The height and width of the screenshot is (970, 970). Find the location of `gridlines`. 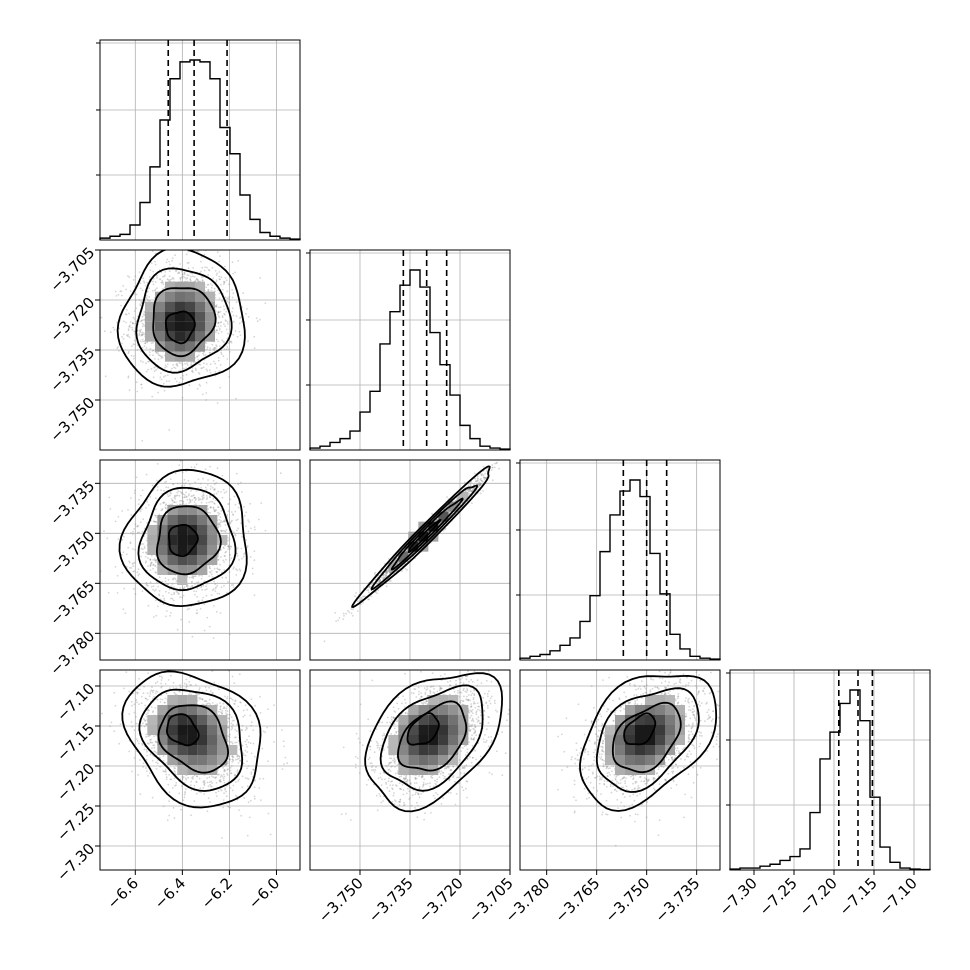

gridlines is located at coordinates (830, 770).